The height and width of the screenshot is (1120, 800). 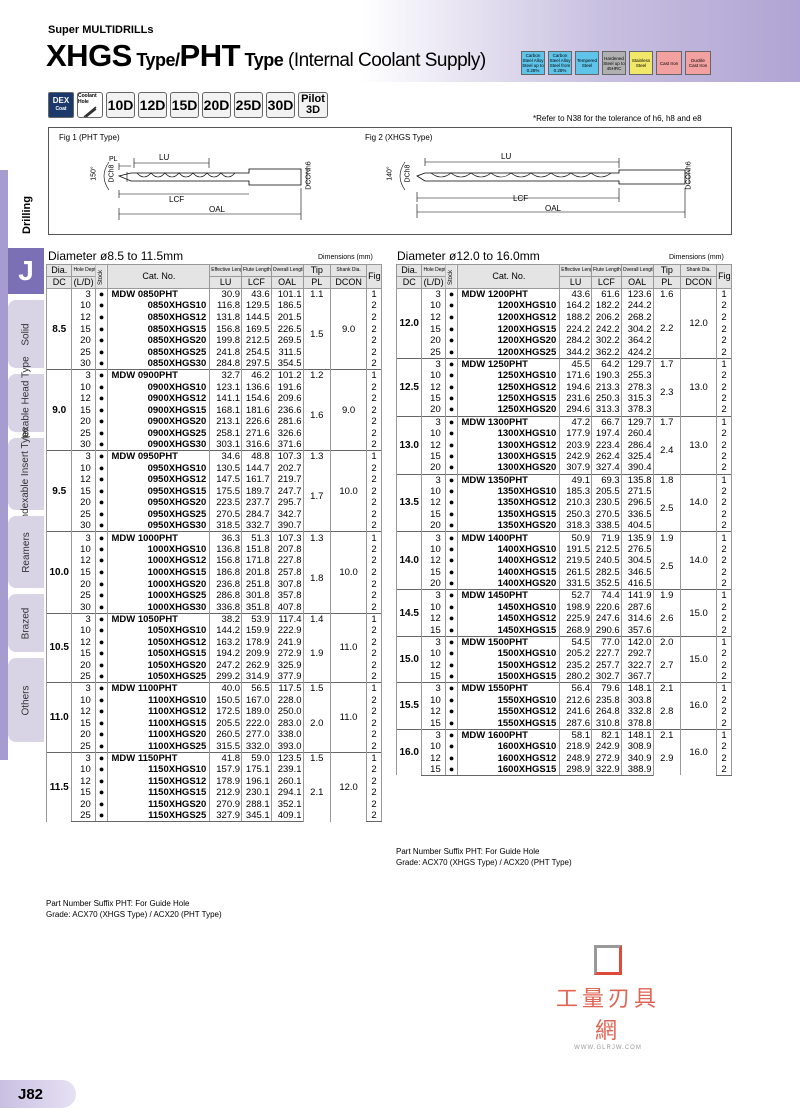 What do you see at coordinates (575, 479) in the screenshot?
I see `lu-cell: 49.1` at bounding box center [575, 479].